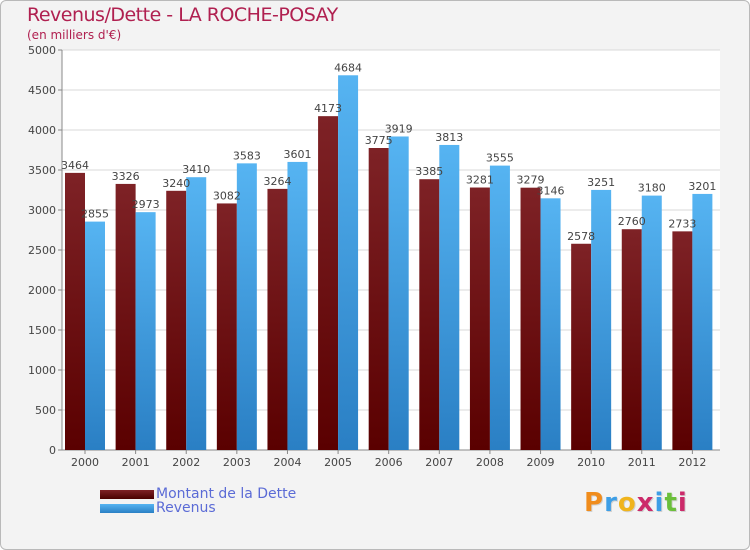  Describe the element at coordinates (227, 195) in the screenshot. I see `data-label-debt: 3082` at that location.